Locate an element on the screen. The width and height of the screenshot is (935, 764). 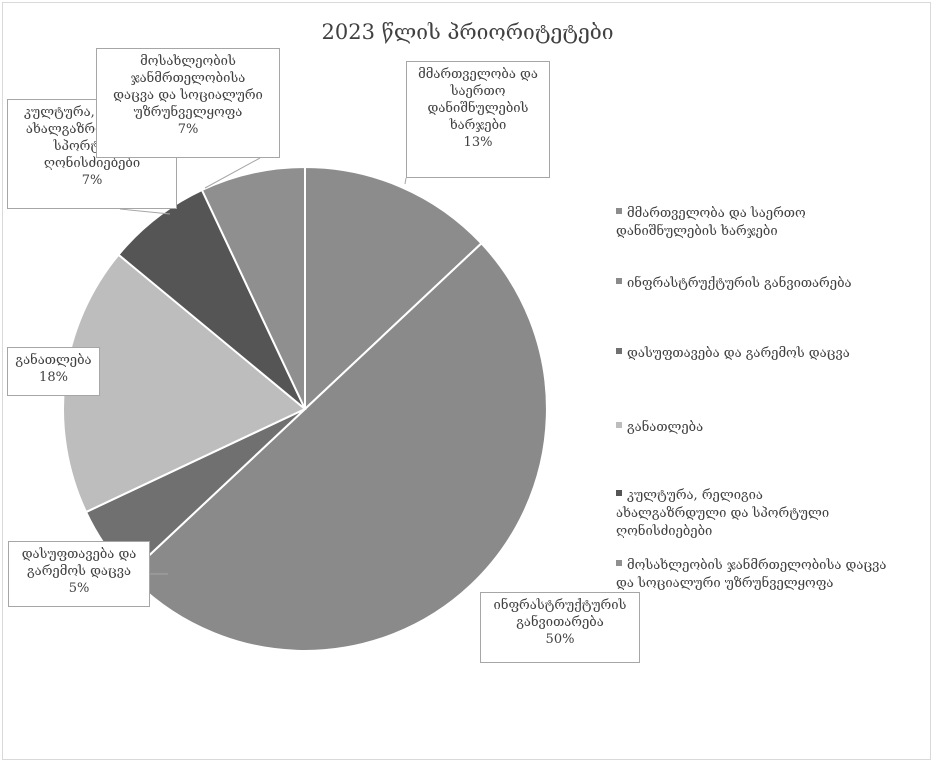
legend-item-4: განათლება is located at coordinates (772, 428).